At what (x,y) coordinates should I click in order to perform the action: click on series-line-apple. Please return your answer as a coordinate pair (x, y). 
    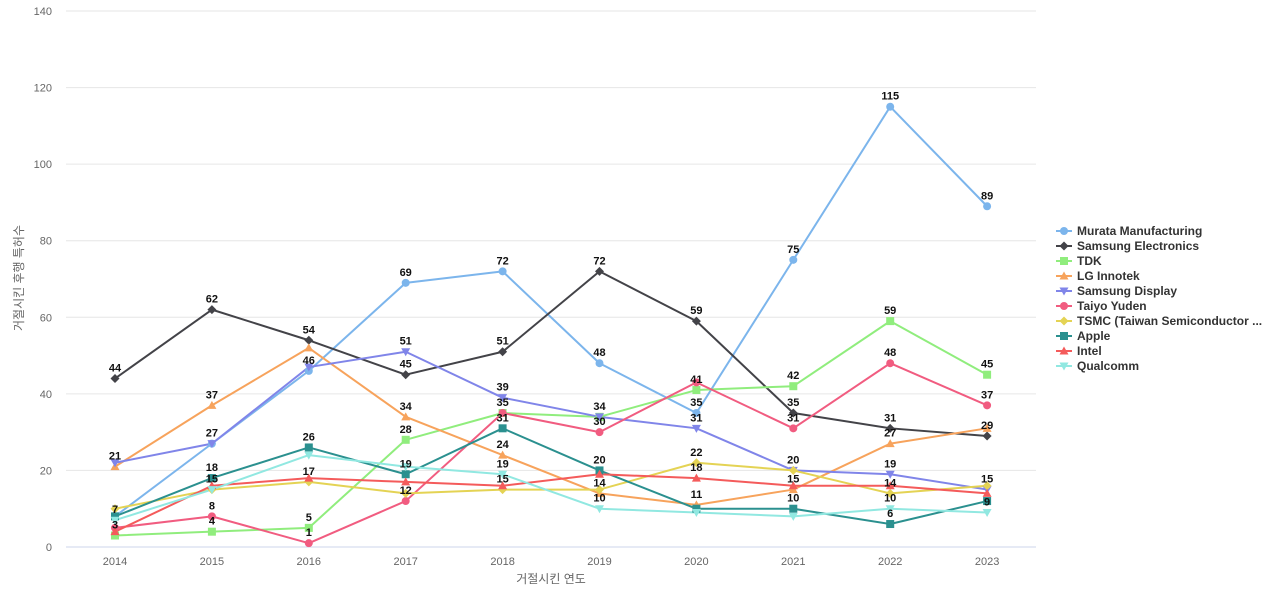
    Looking at the image, I should click on (551, 476).